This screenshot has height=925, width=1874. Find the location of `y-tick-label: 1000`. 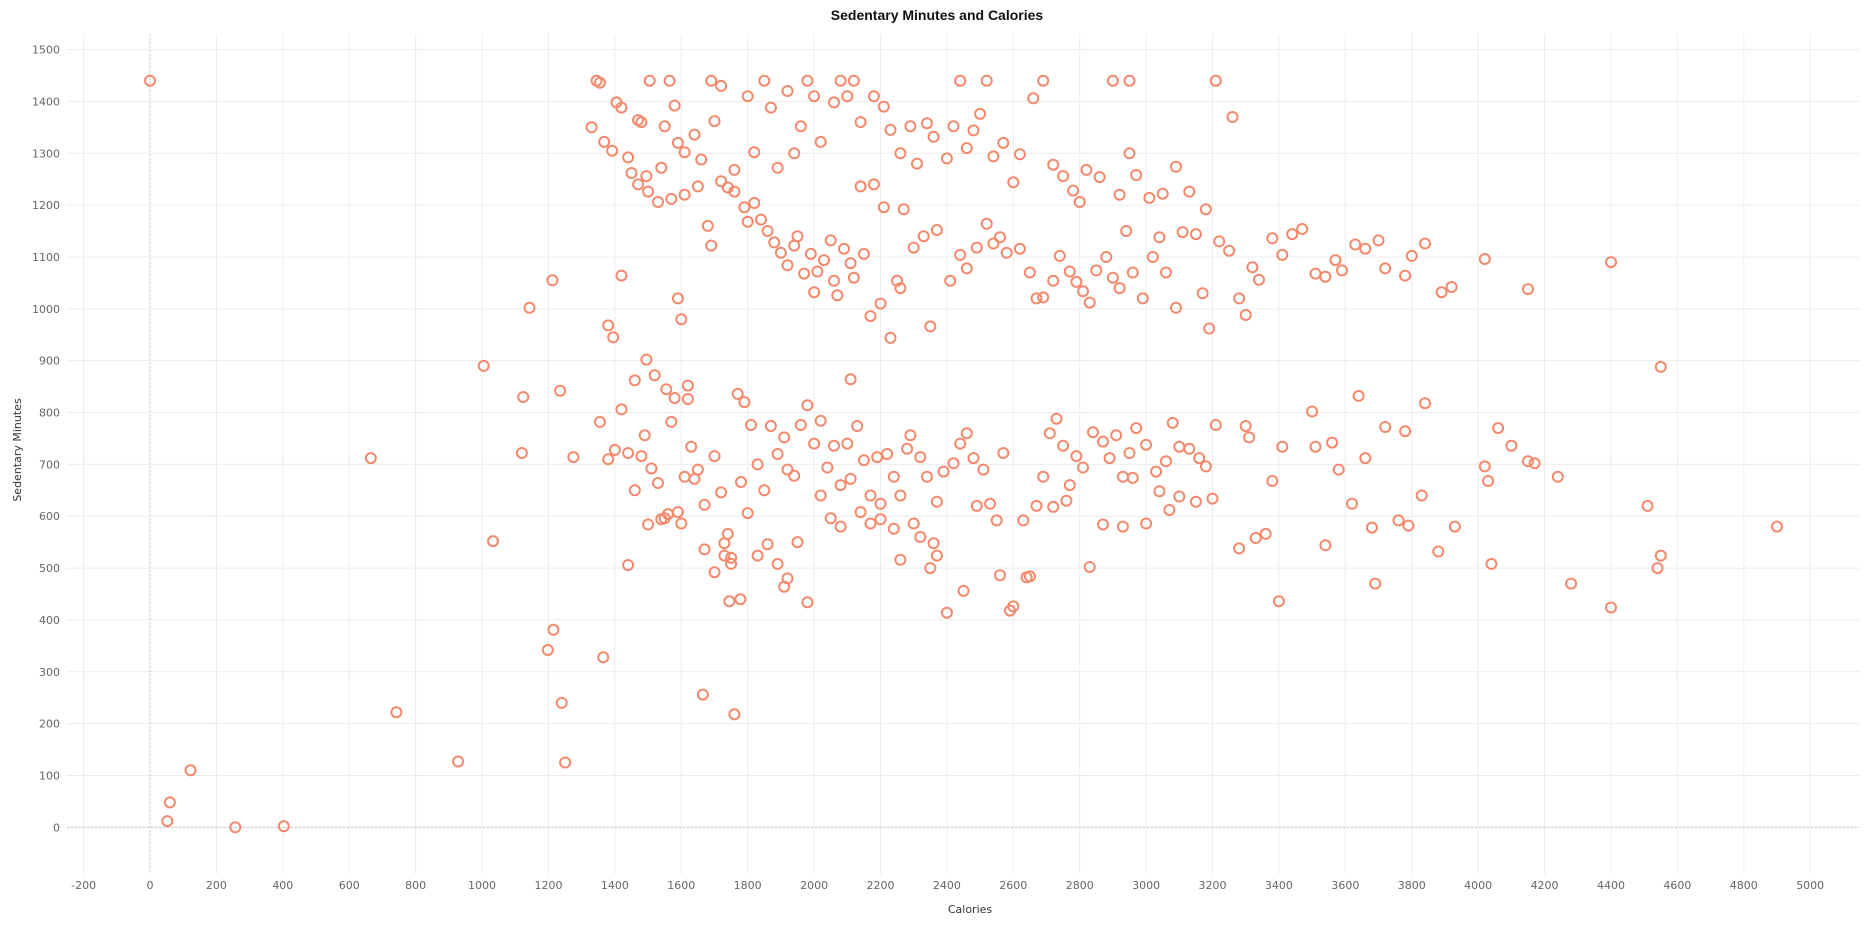

y-tick-label: 1000 is located at coordinates (46, 309).